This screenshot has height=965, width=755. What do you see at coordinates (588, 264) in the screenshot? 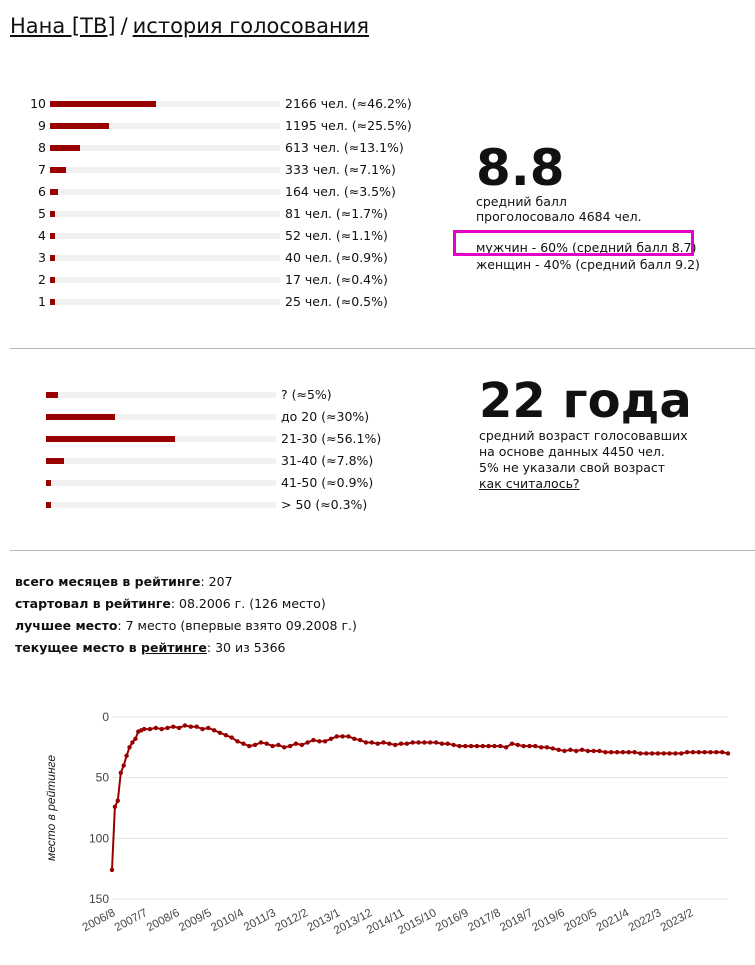
I see `women-stats: женщин - 40% (средний балл 9.2)` at bounding box center [588, 264].